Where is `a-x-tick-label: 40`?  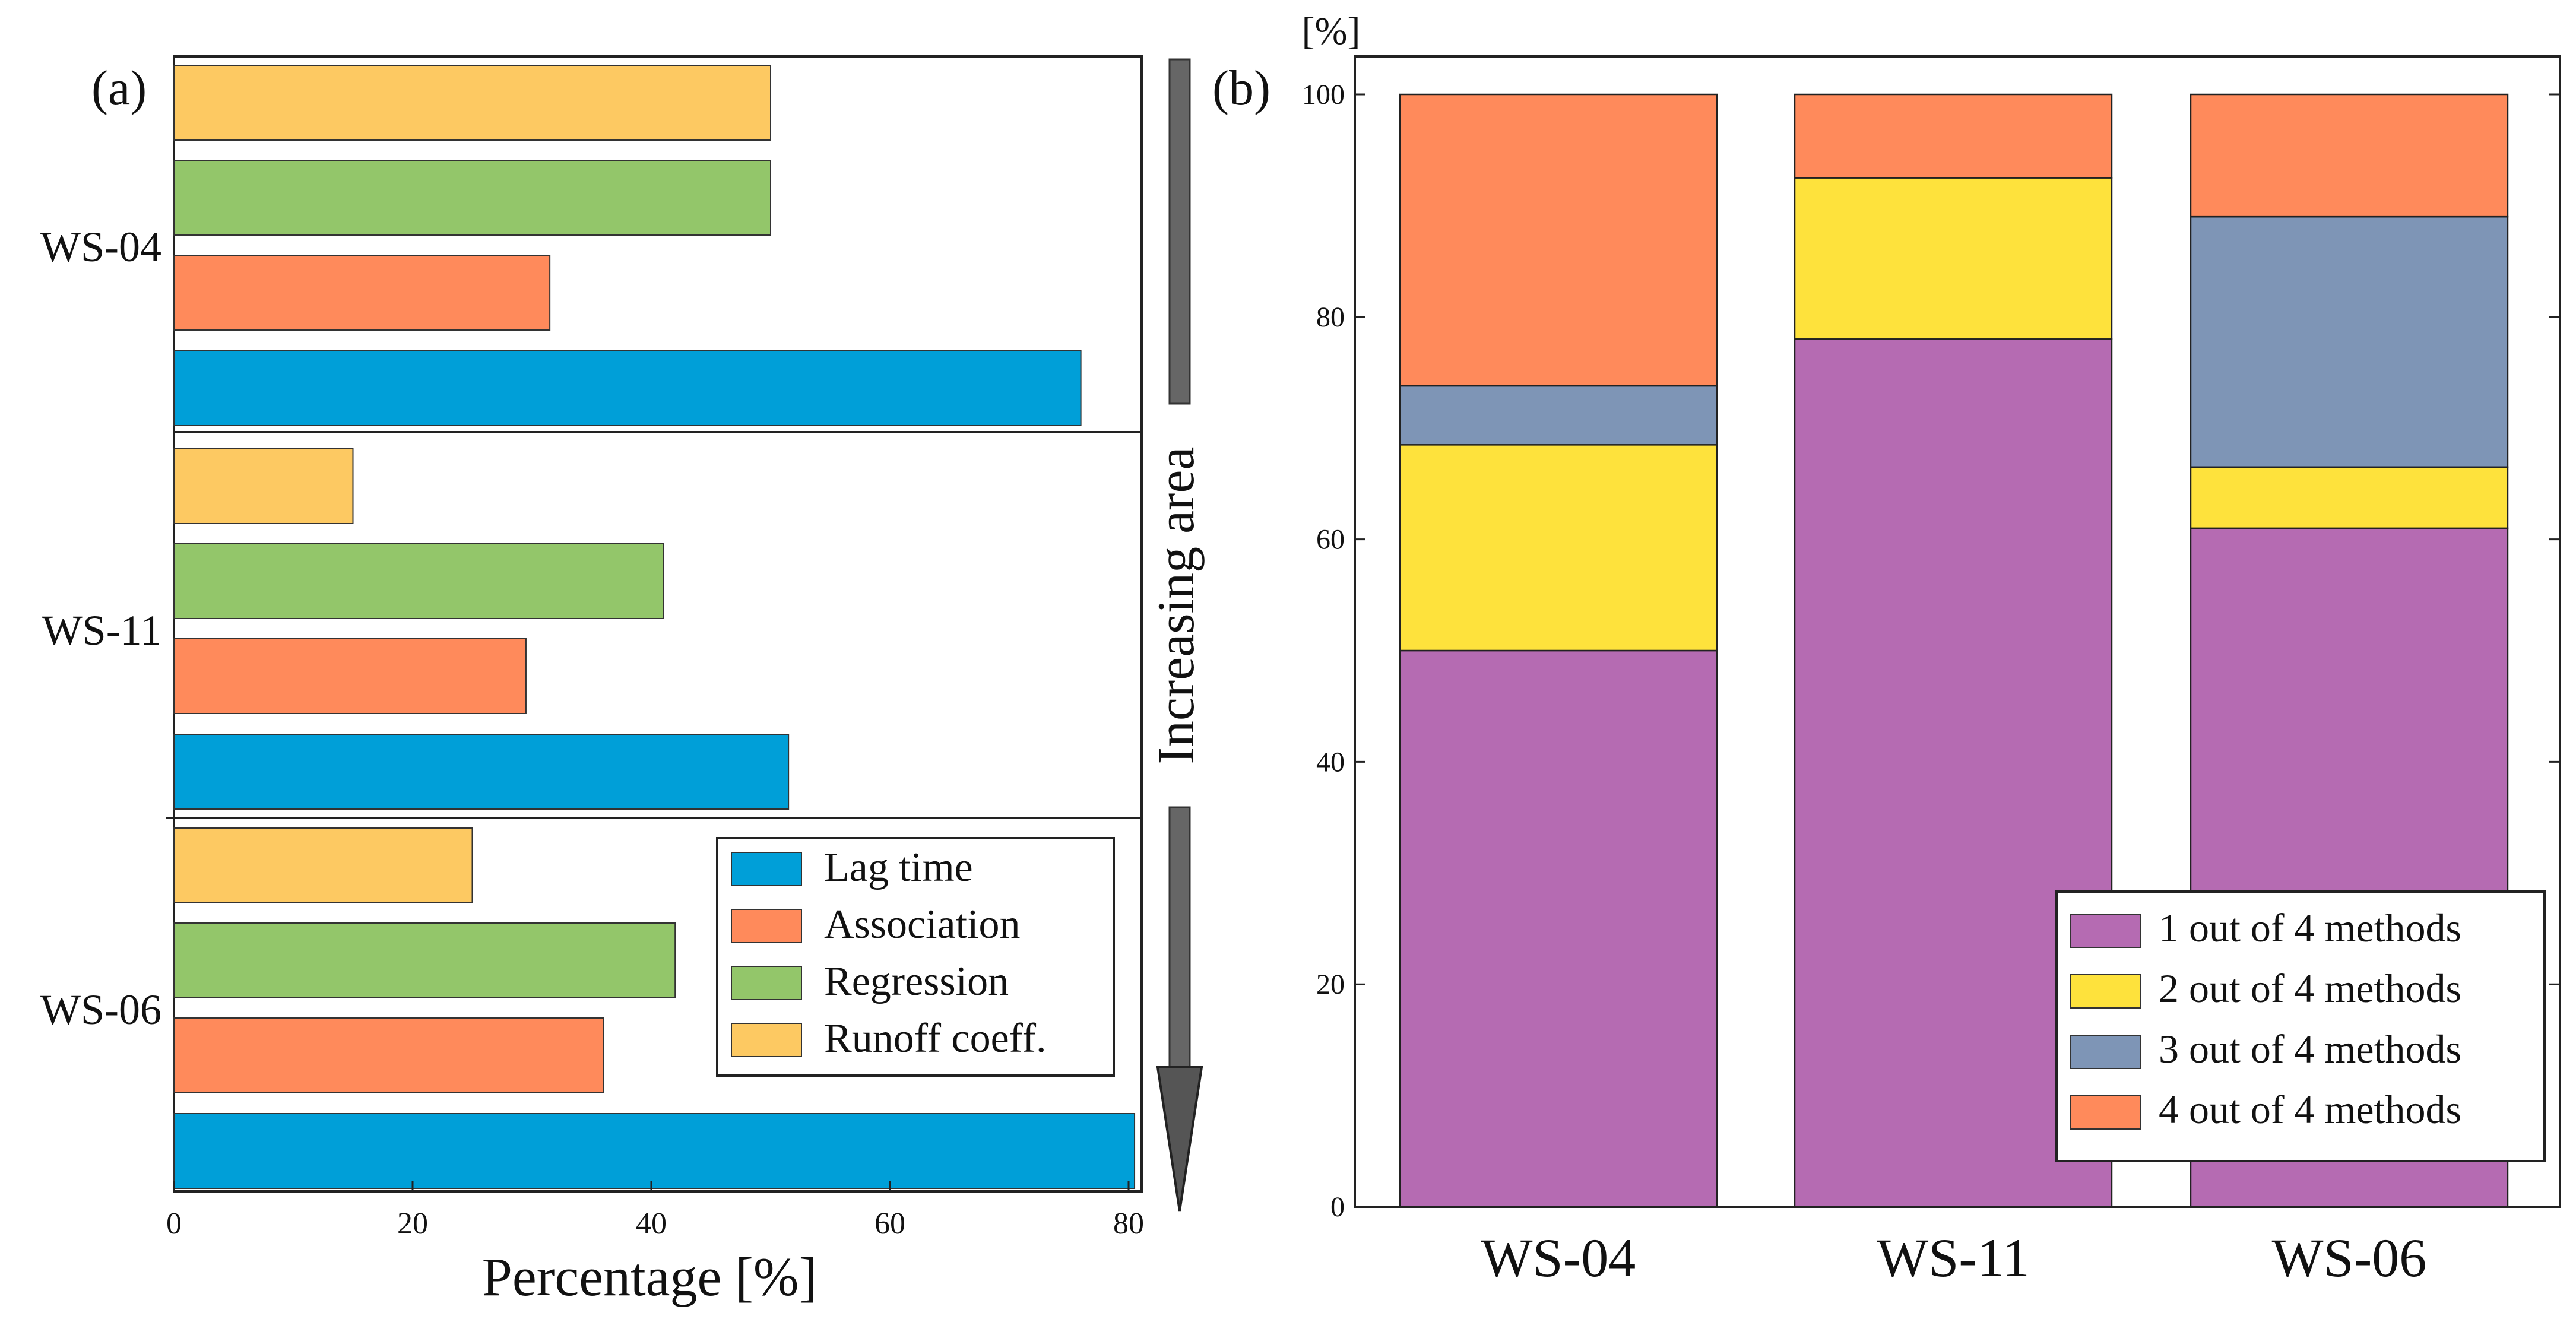 a-x-tick-label: 40 is located at coordinates (651, 1224).